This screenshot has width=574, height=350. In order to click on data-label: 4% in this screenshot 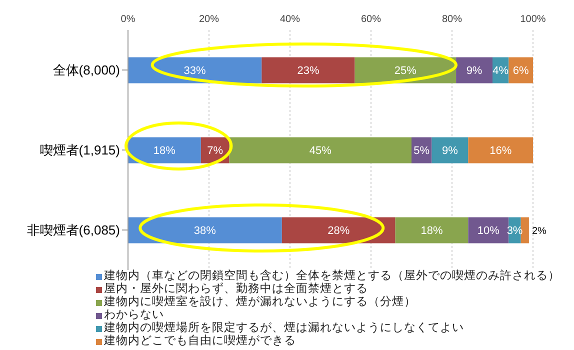, I will do `click(500, 71)`.